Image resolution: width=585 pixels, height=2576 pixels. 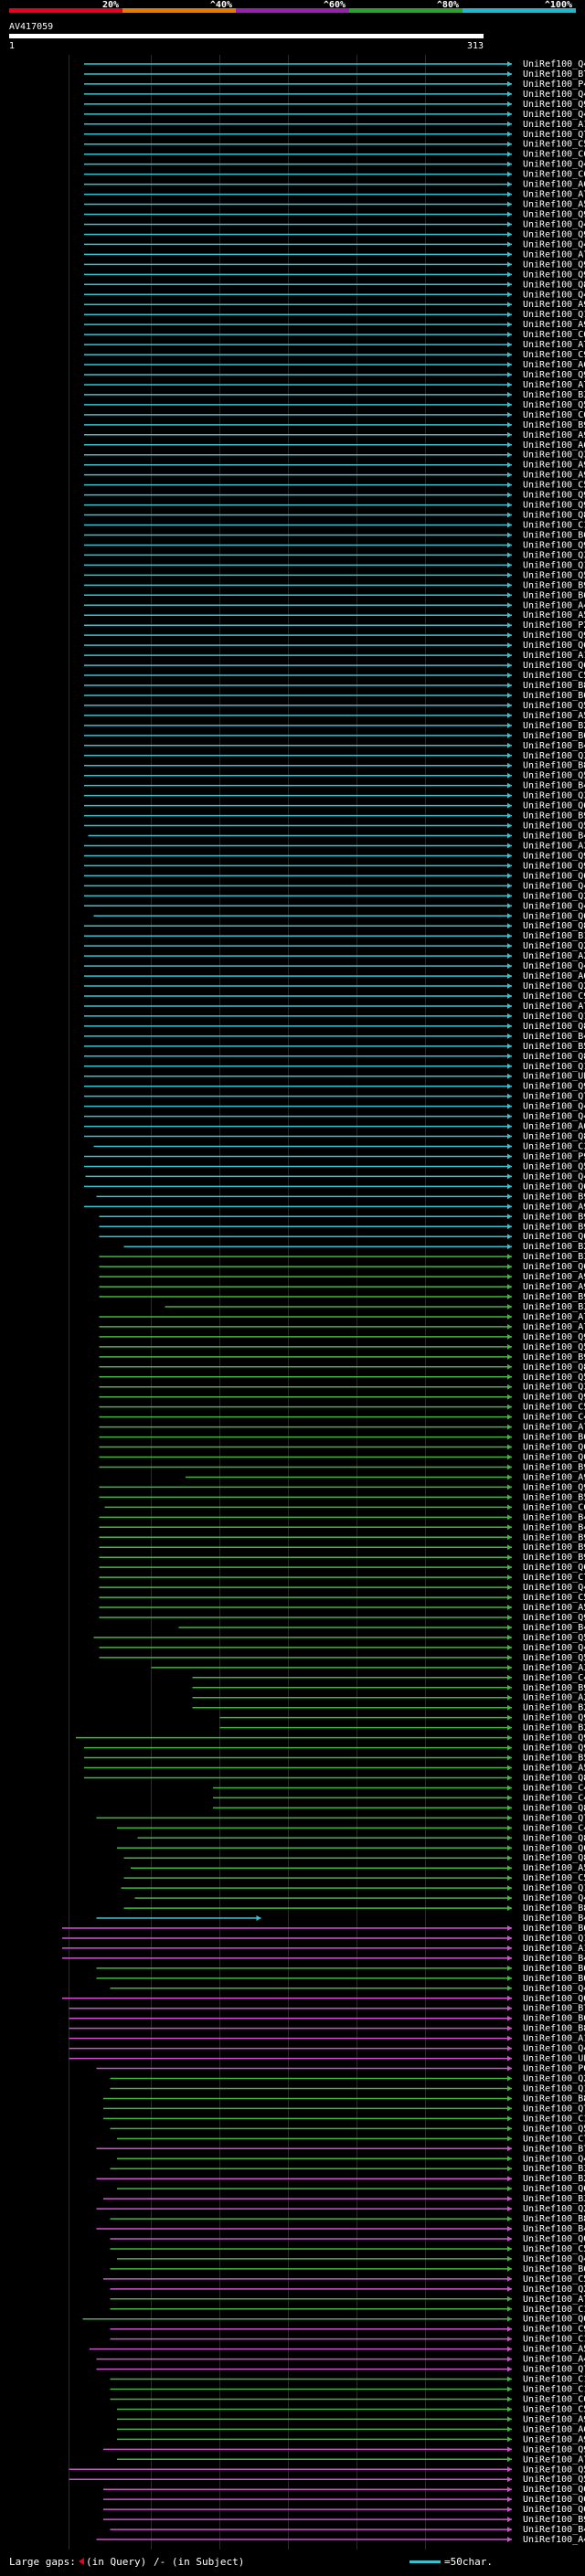 What do you see at coordinates (554, 2300) in the screenshot?
I see `hit-label: UniRef100_A7NVF2` at bounding box center [554, 2300].